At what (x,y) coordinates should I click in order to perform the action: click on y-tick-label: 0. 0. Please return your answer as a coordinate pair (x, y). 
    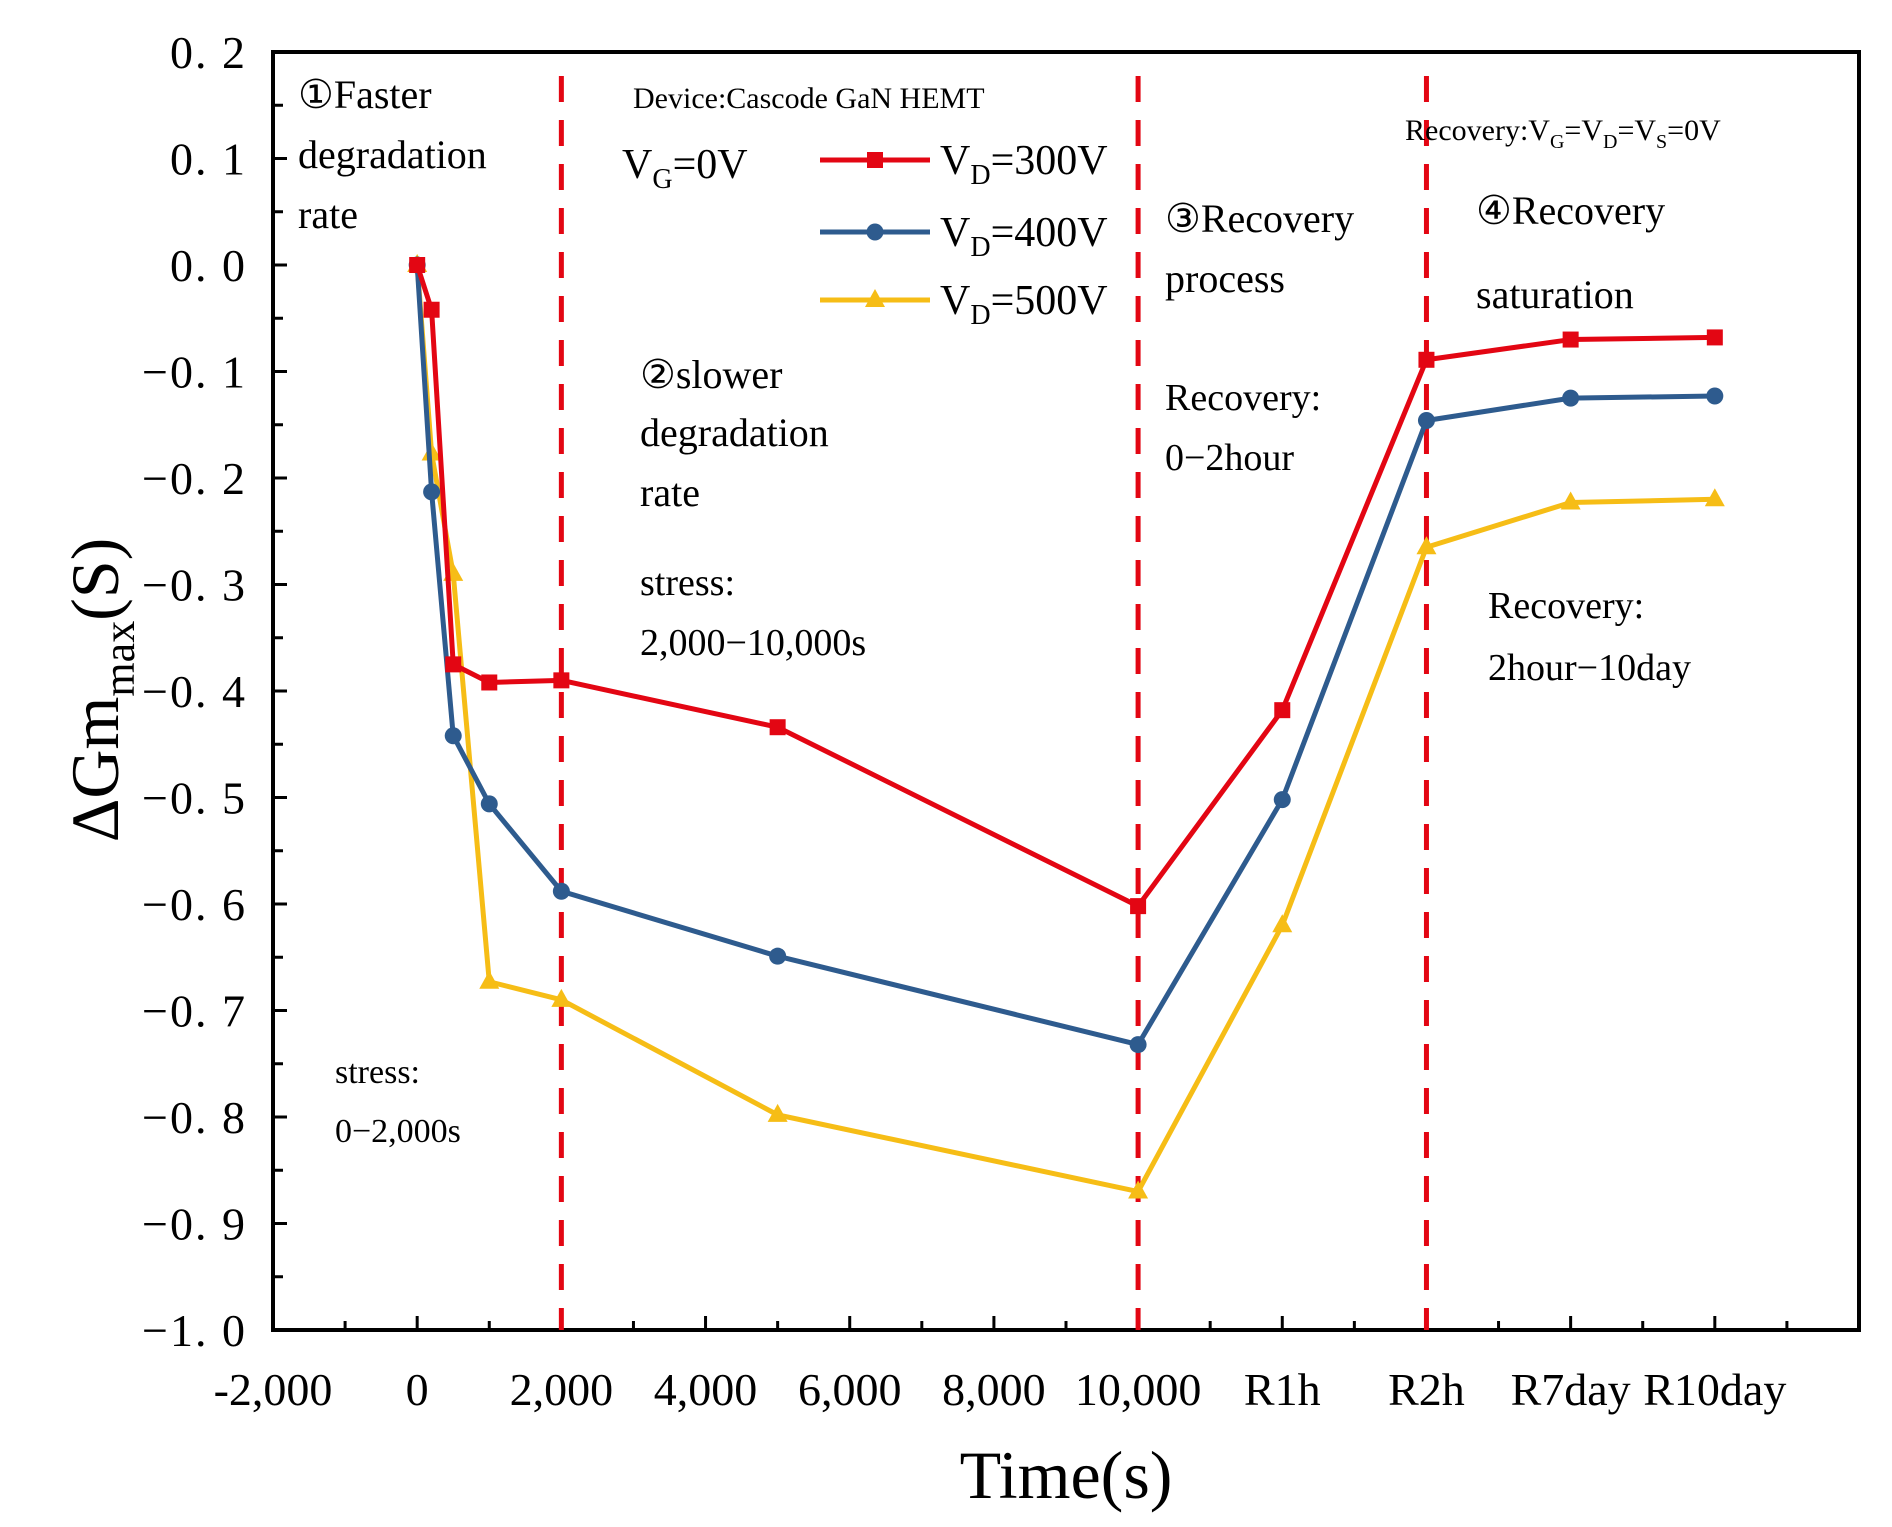
    Looking at the image, I should click on (208, 265).